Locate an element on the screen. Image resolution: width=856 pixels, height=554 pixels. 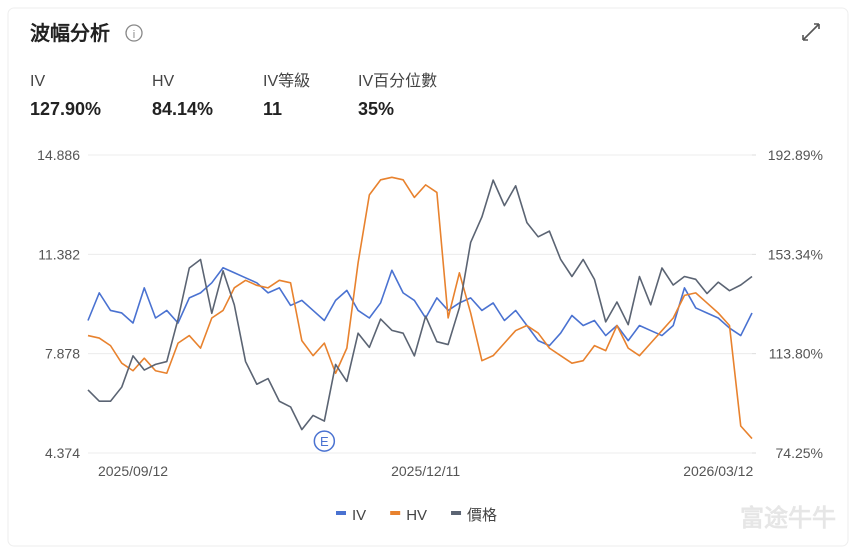
metric-value: 84.14% is located at coordinates (182, 109).